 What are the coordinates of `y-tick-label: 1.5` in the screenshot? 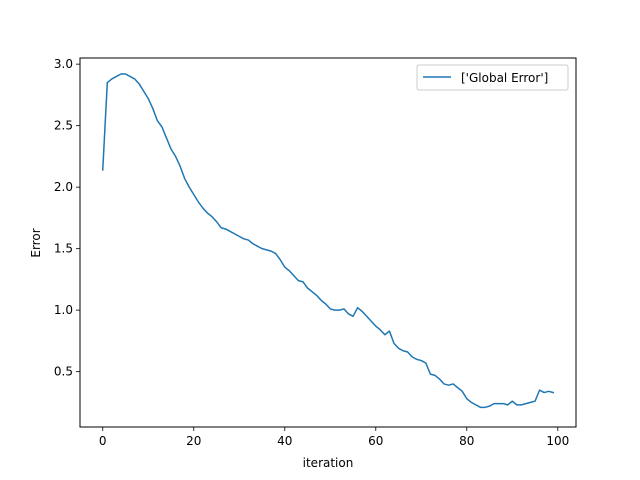 It's located at (63, 249).